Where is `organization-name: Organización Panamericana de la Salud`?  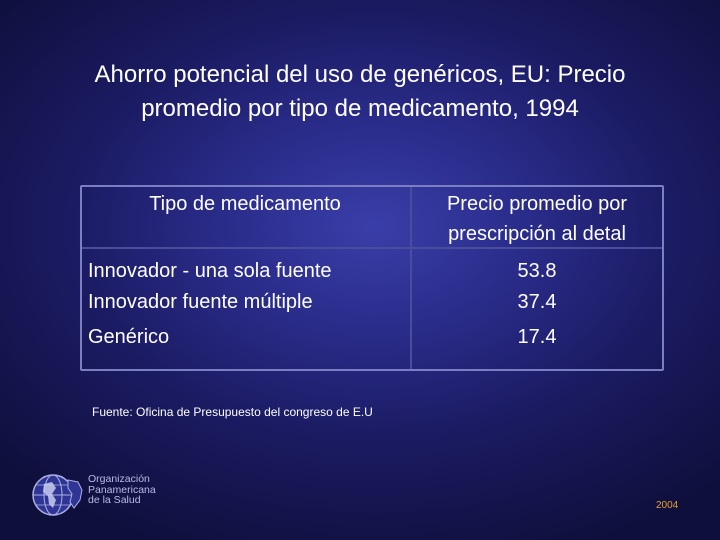
organization-name: Organización Panamericana de la Salud is located at coordinates (122, 490).